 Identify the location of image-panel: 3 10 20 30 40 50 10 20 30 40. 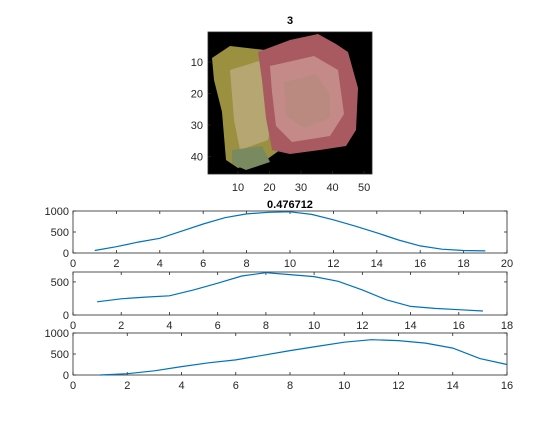
(282, 104).